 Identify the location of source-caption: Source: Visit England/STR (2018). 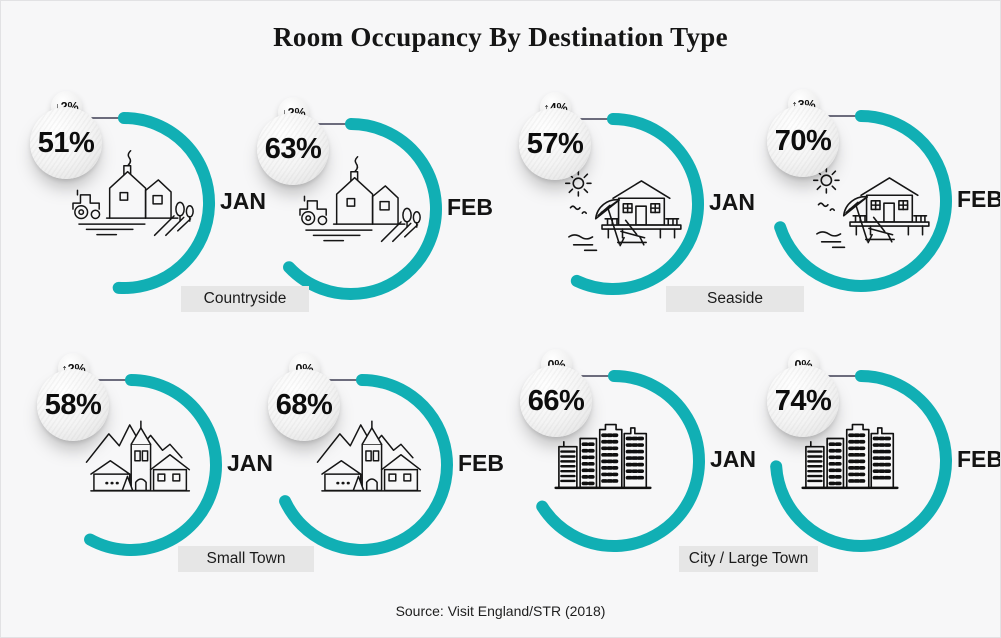
(500, 611).